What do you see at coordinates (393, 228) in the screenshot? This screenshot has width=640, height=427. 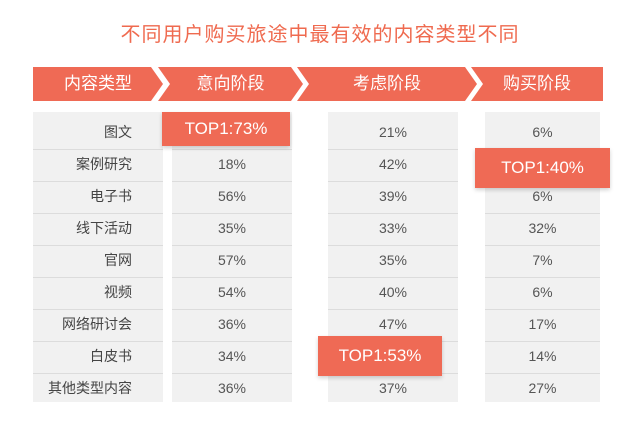 I see `table-cell: 33%` at bounding box center [393, 228].